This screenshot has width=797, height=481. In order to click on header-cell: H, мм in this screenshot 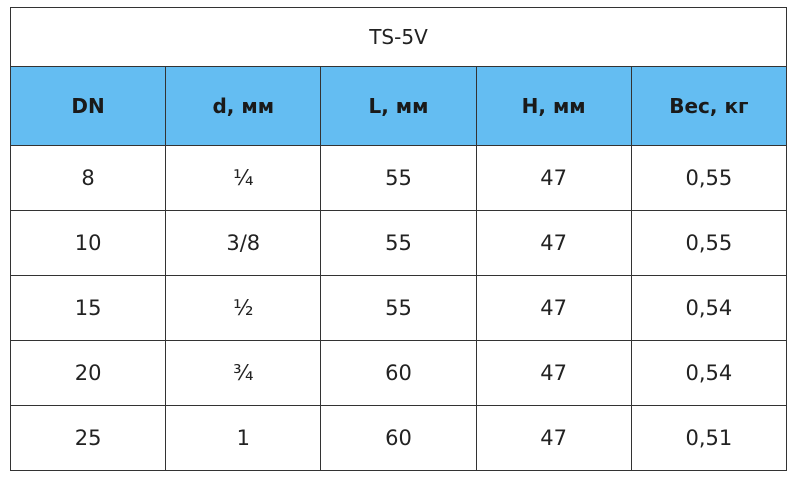, I will do `click(553, 106)`.